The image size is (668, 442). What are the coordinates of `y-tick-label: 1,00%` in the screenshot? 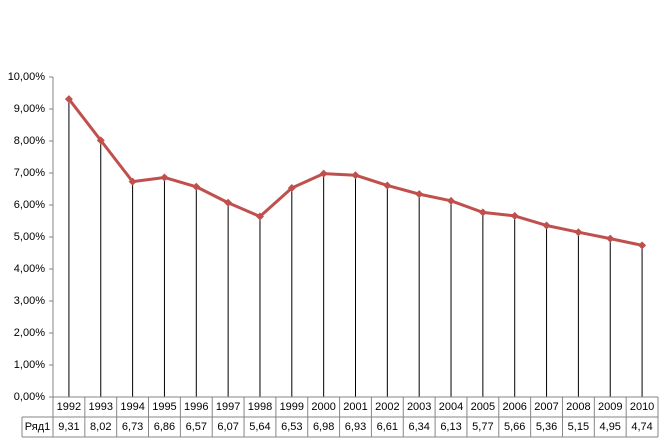 It's located at (29, 365).